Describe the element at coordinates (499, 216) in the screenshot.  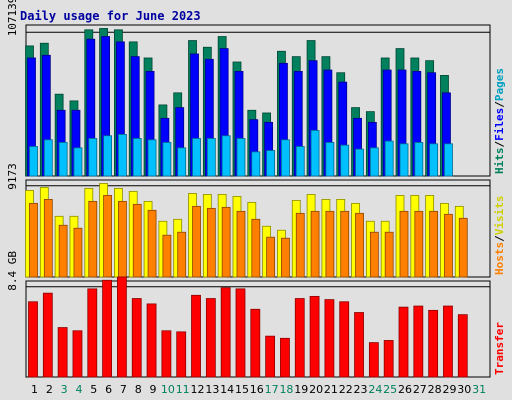
I see `legend-part: Visits` at that location.